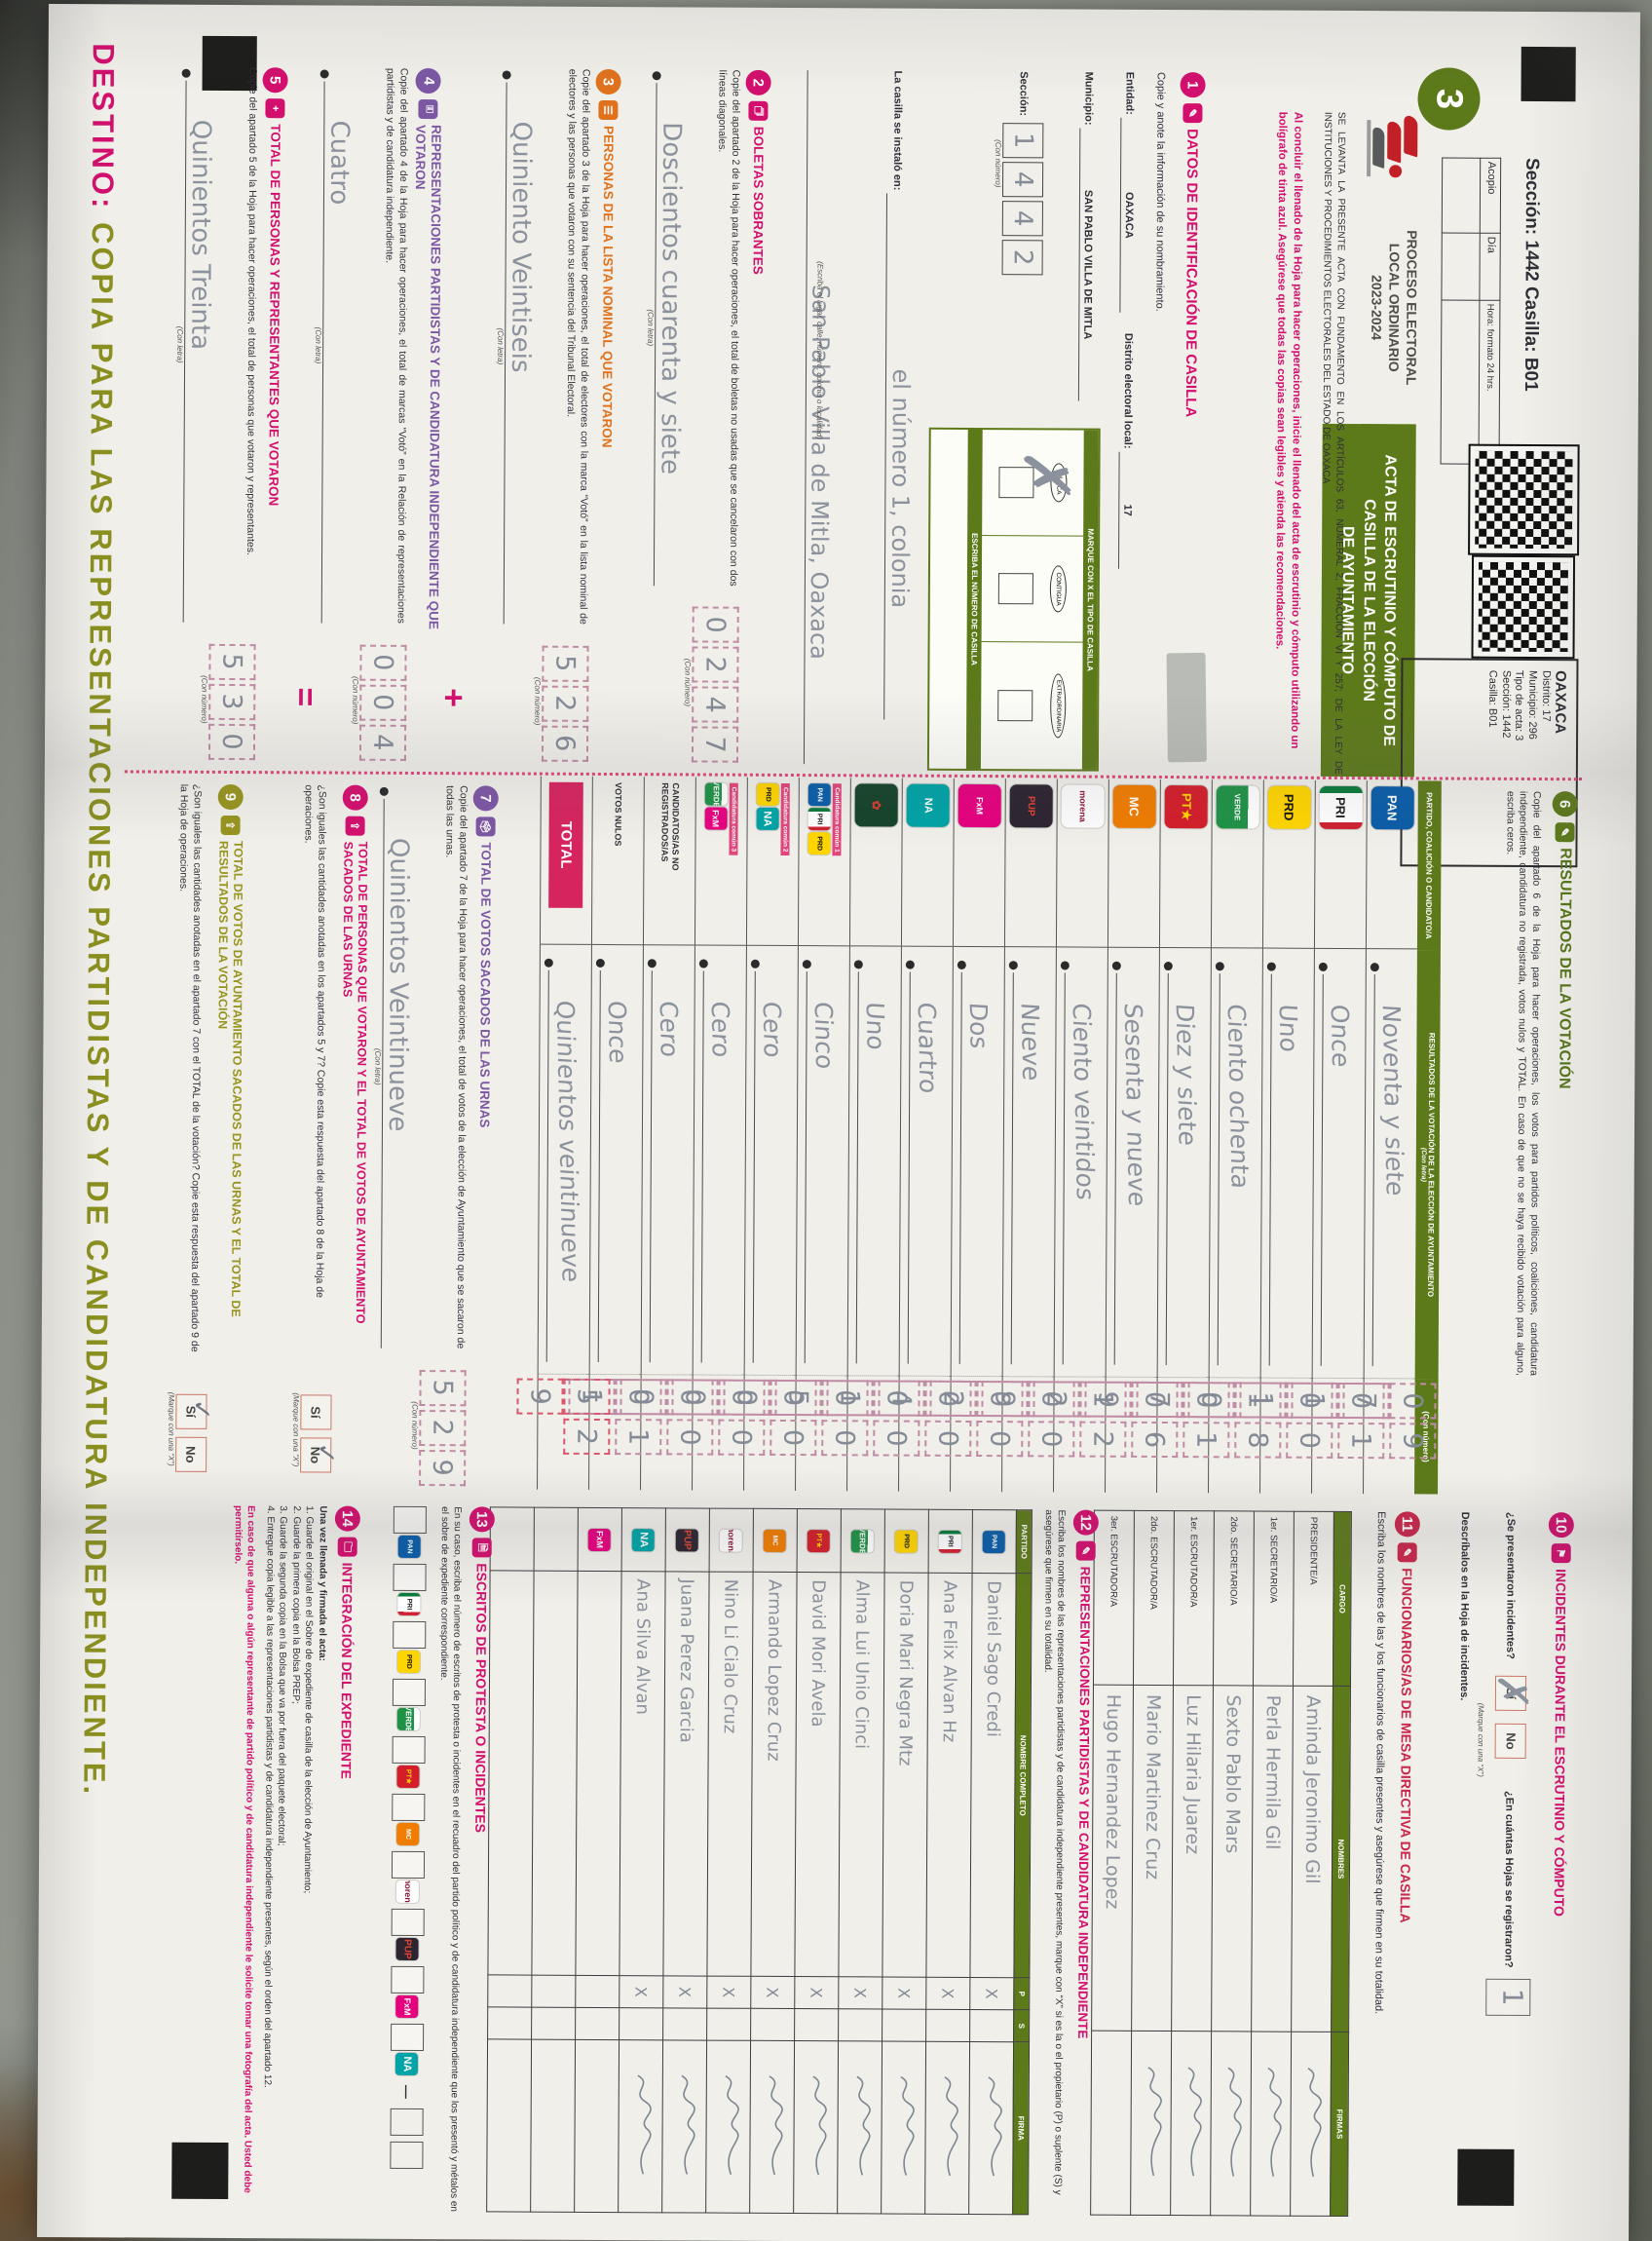 The height and width of the screenshot is (2241, 1652). Describe the element at coordinates (567, 1141) in the screenshot. I see `letra-handwriting: Quinientos veintinueve` at that location.